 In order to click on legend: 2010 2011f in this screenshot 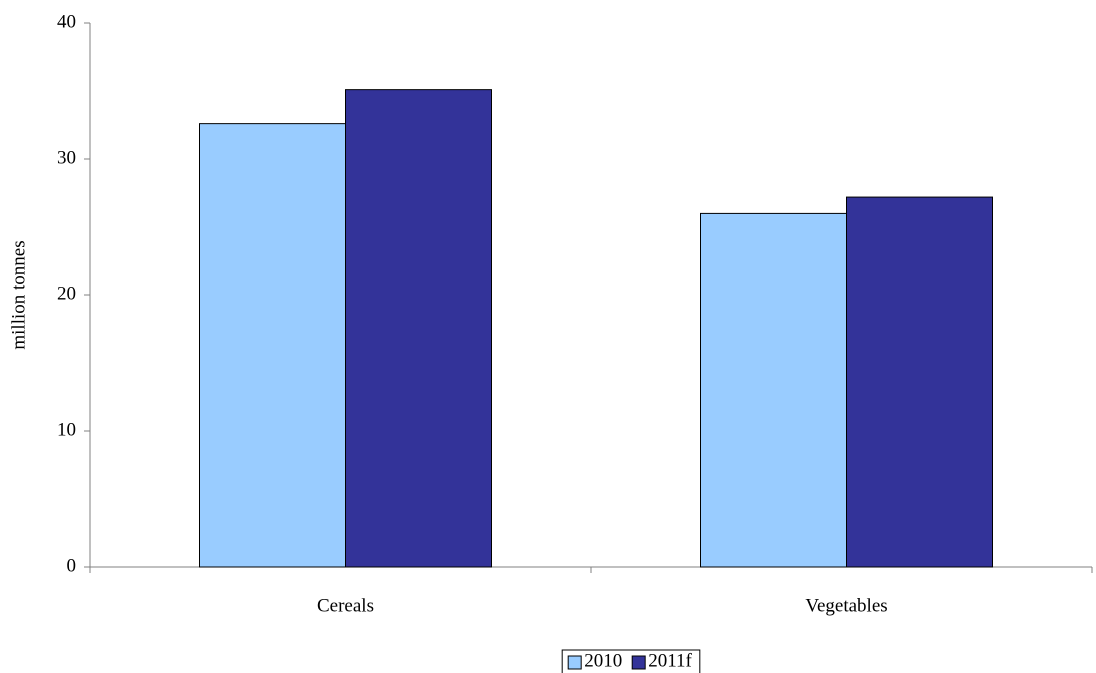, I will do `click(631, 661)`.